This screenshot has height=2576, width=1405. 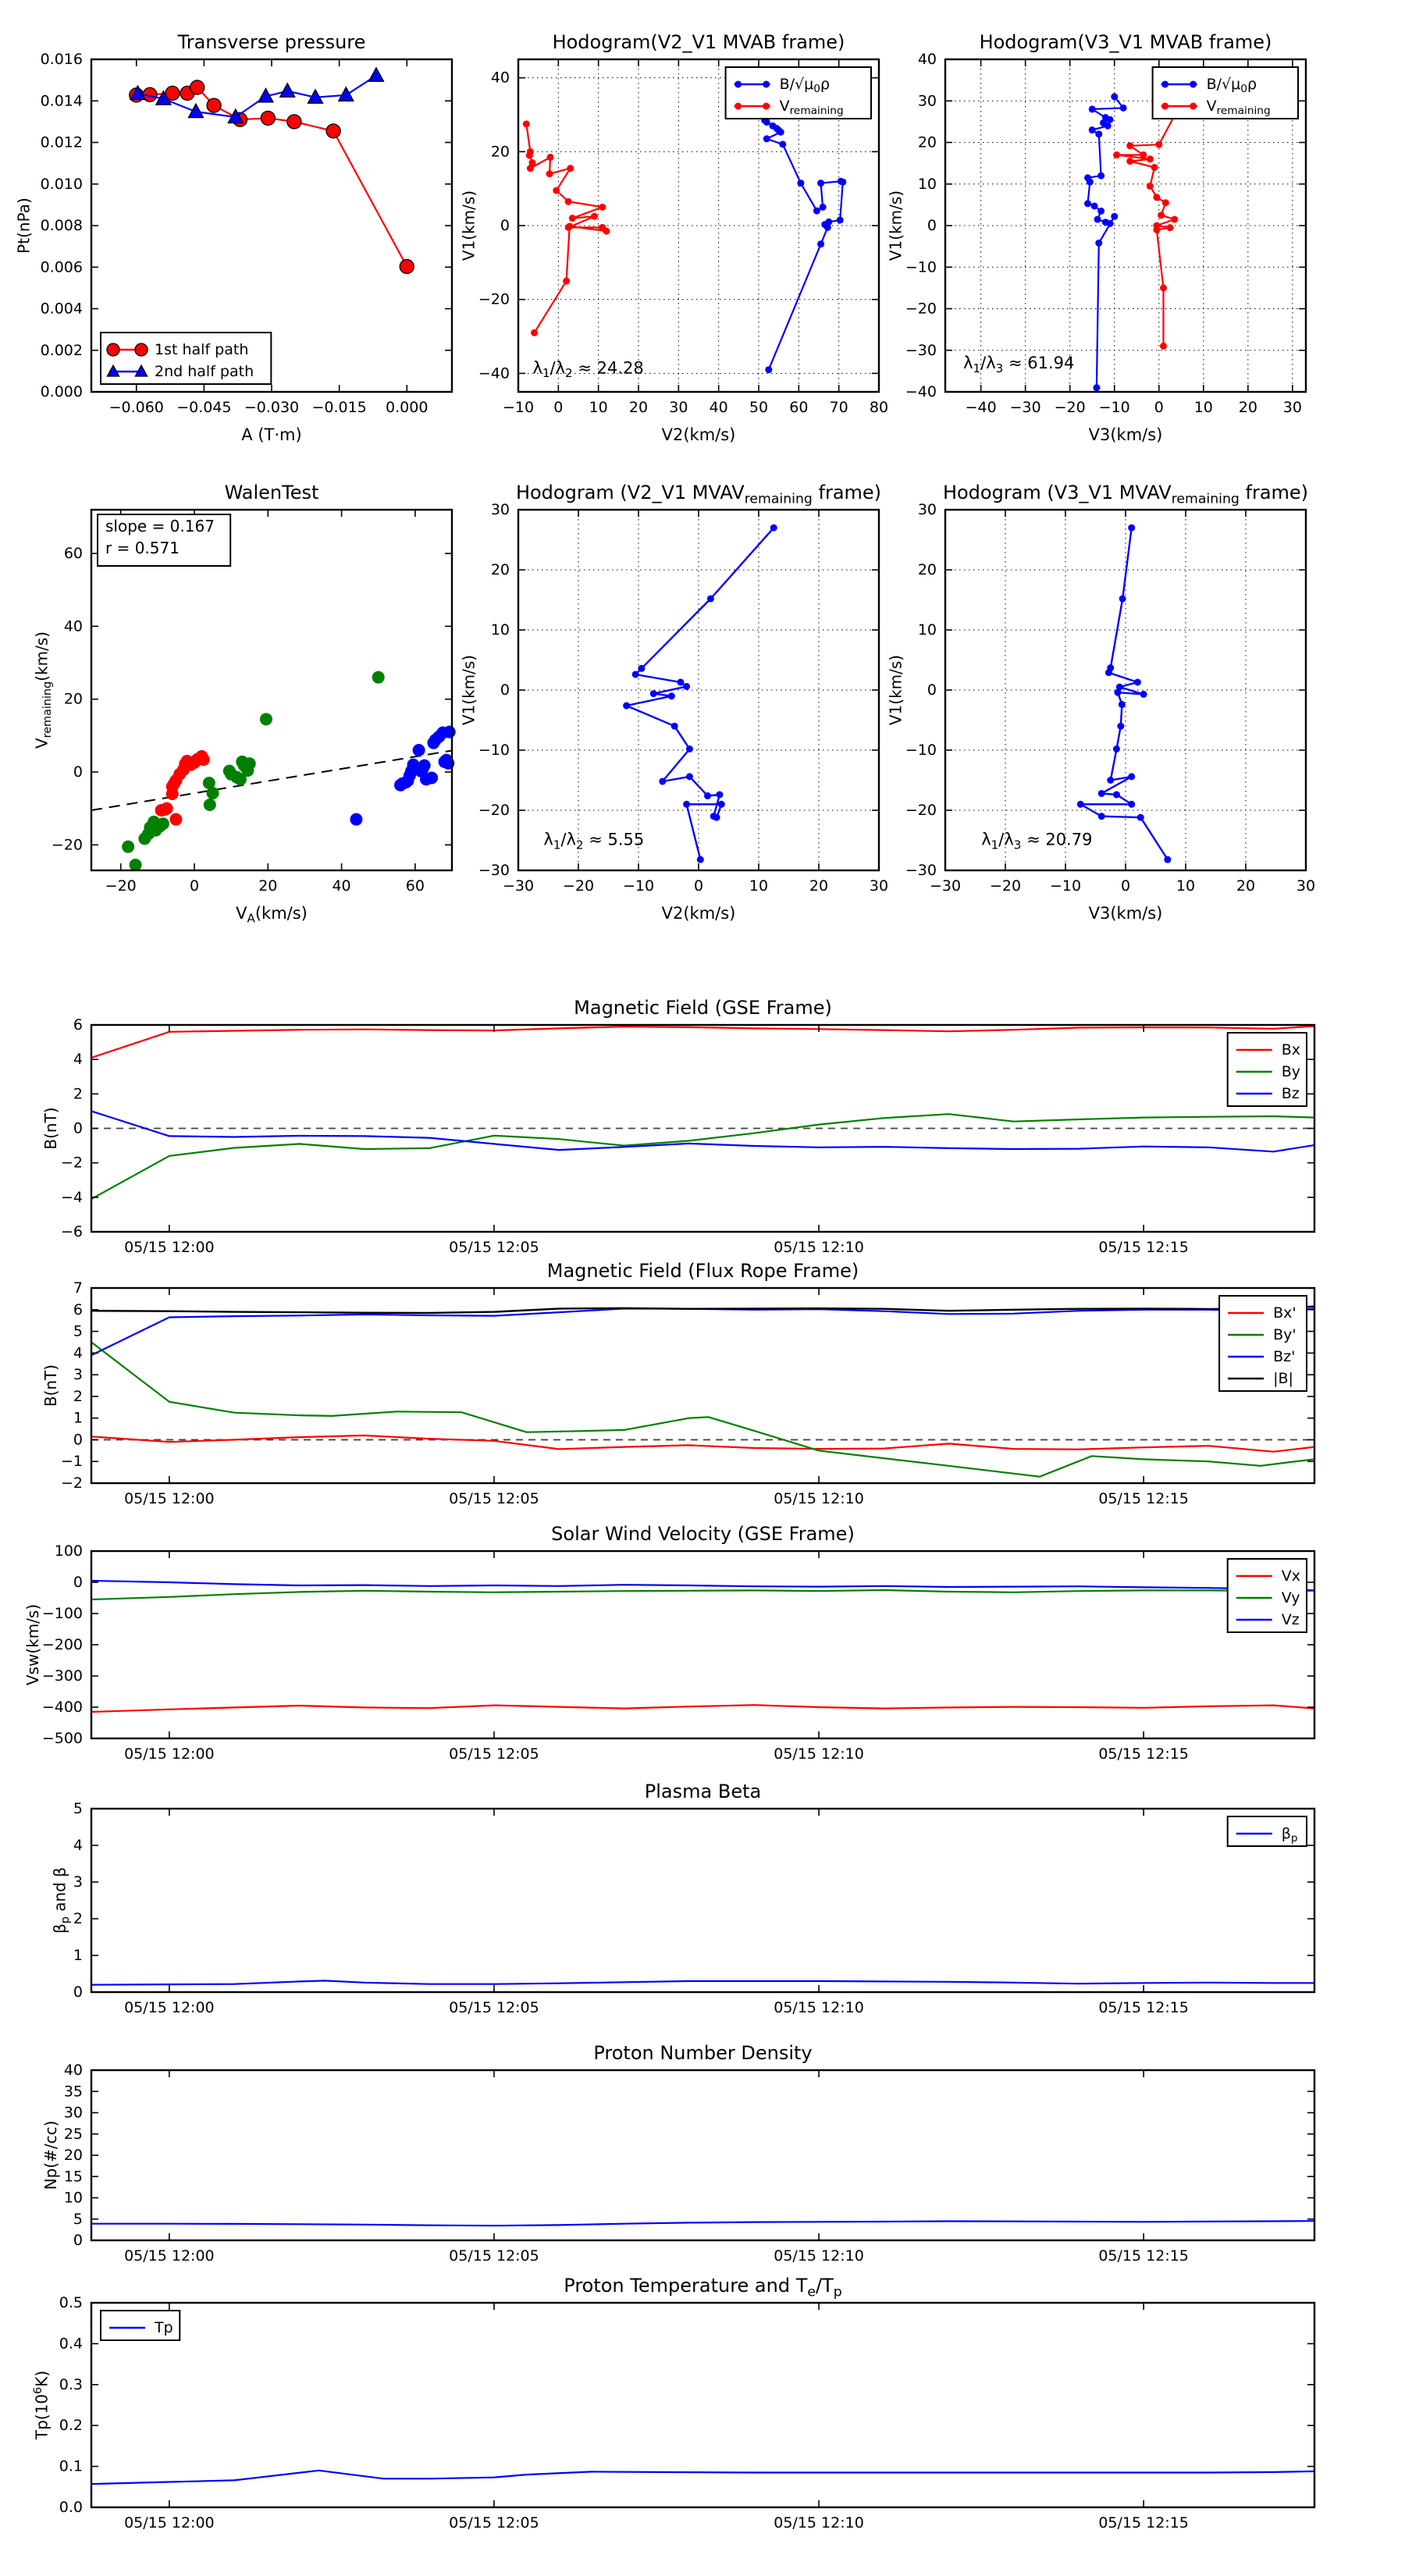 What do you see at coordinates (703, 2405) in the screenshot?
I see `proton-temperature-frame` at bounding box center [703, 2405].